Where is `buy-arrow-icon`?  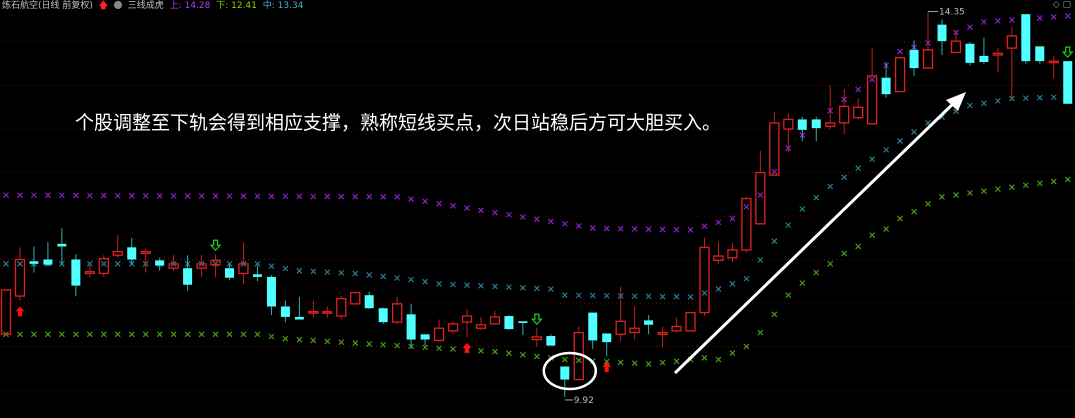
buy-arrow-icon is located at coordinates (607, 367).